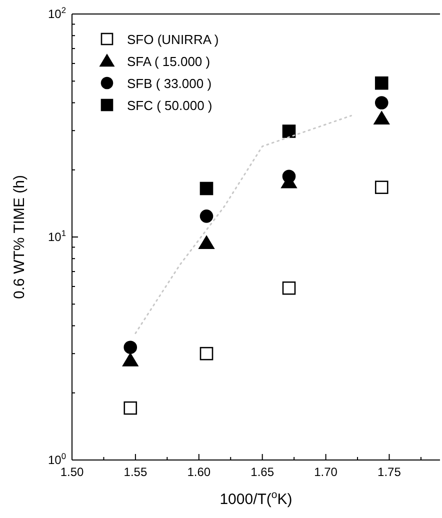  I want to click on x-tick-label: 1.60, so click(199, 472).